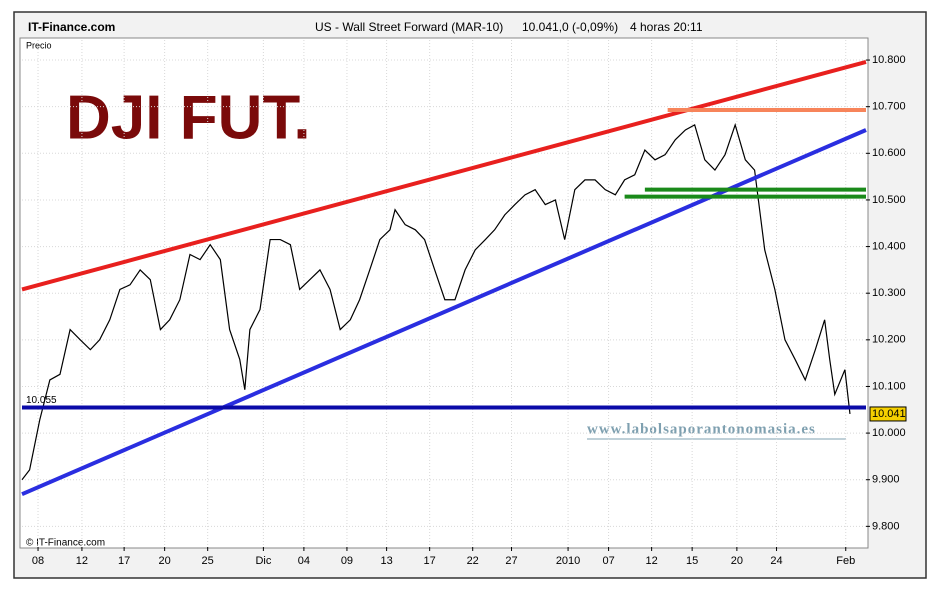  Describe the element at coordinates (65, 543) in the screenshot. I see `copyright: © IT-Finance.com` at that location.